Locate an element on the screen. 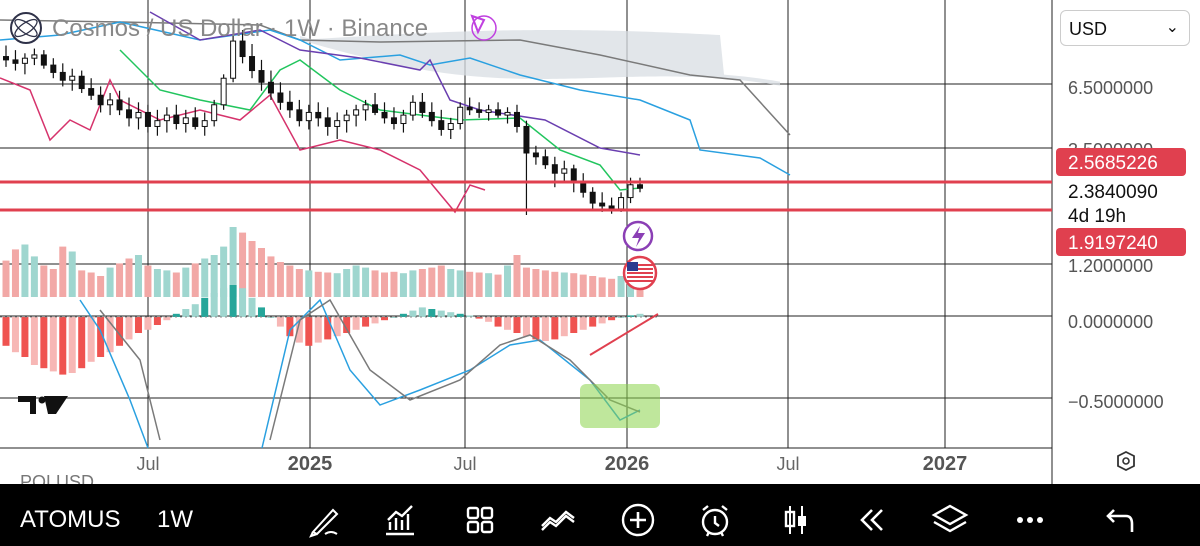 This screenshot has height=546, width=1200. price-tag-lower: 1.9197240 is located at coordinates (1113, 243).